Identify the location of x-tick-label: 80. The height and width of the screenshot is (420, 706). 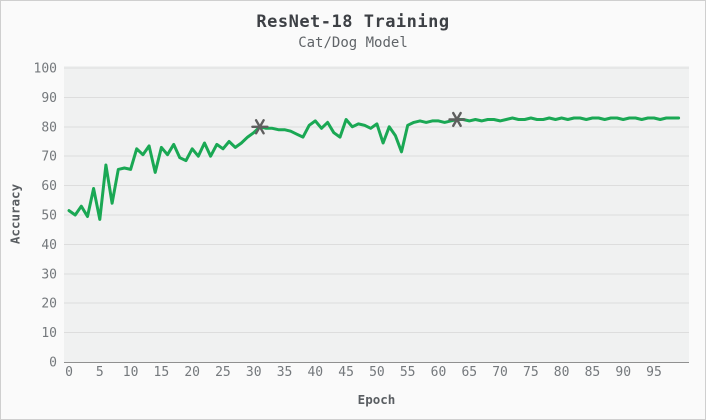
(562, 372).